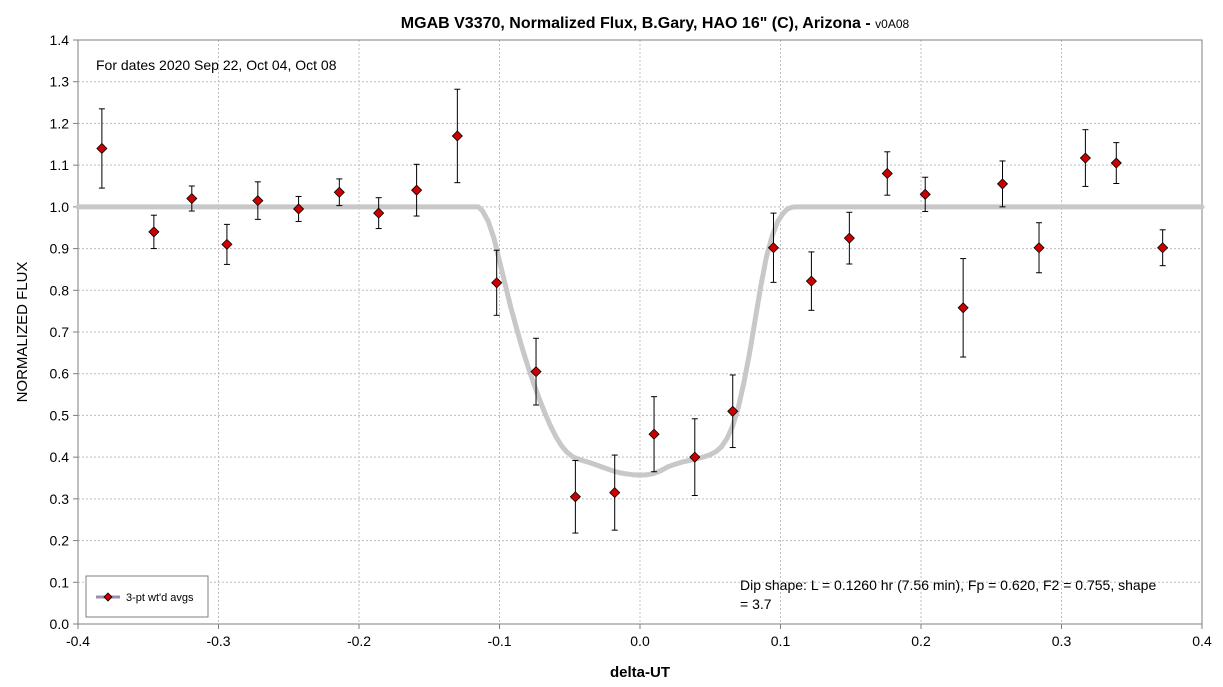  What do you see at coordinates (1202, 641) in the screenshot?
I see `x-tick-label: 0.4` at bounding box center [1202, 641].